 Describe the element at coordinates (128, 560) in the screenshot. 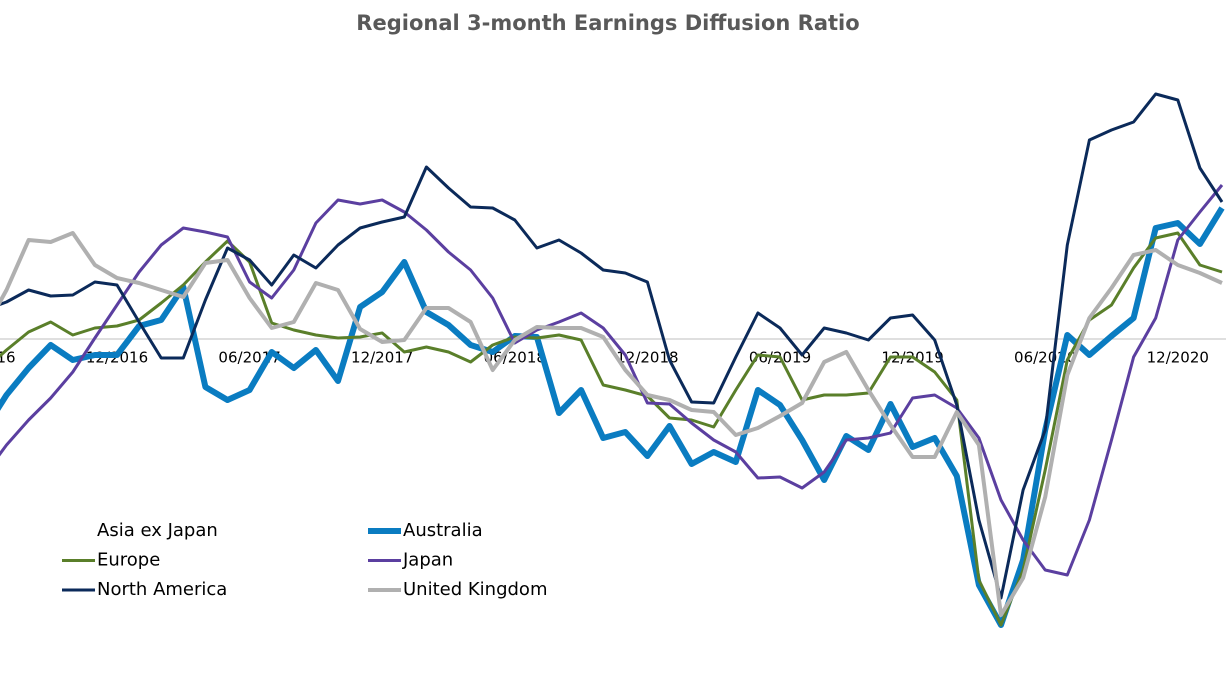

I see `legend-label: Europe` at that location.